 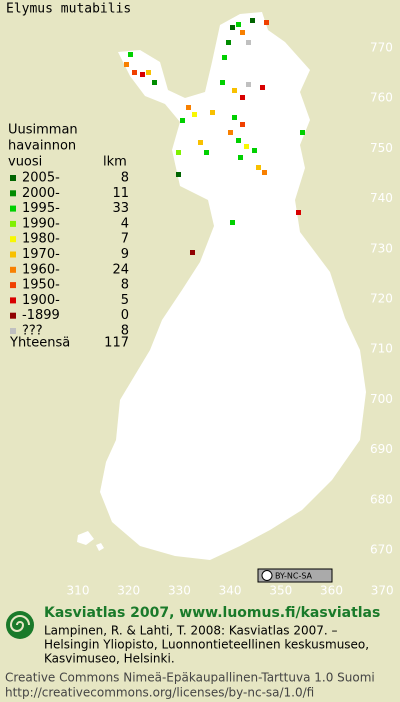 I want to click on legend-count: 9, so click(x=125, y=254).